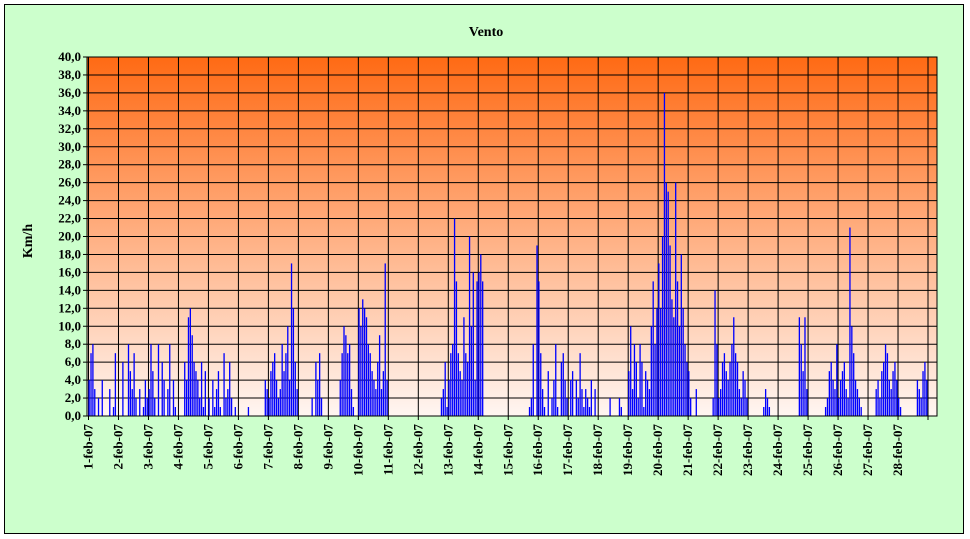  Describe the element at coordinates (73, 343) in the screenshot. I see `y-tick-label: 8,0` at that location.